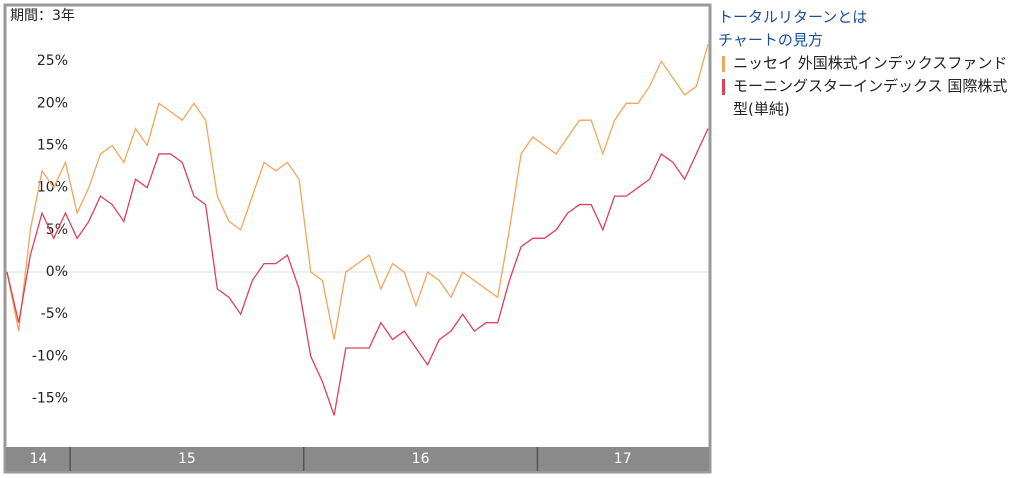 The image size is (1024, 478). Describe the element at coordinates (50, 356) in the screenshot. I see `y-tick-label: -10%` at that location.